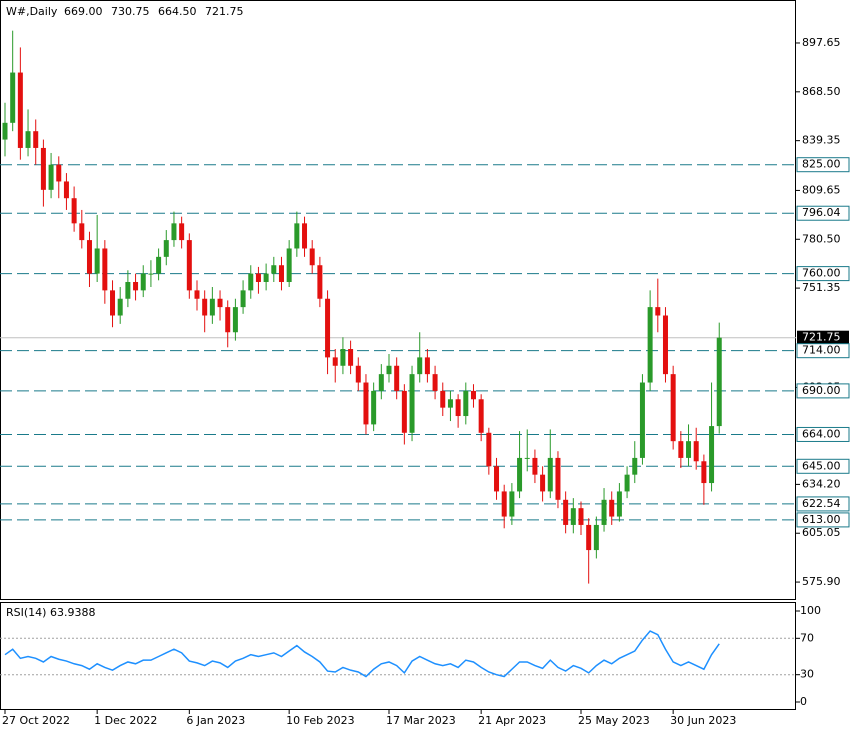 The width and height of the screenshot is (852, 737). What do you see at coordinates (821, 91) in the screenshot?
I see `y-tick-label: 868.50` at bounding box center [821, 91].